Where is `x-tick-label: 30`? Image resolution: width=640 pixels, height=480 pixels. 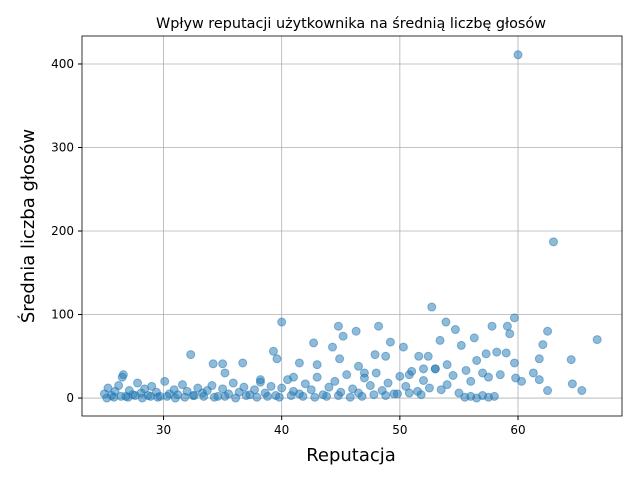
x-tick-label: 30 is located at coordinates (163, 430).